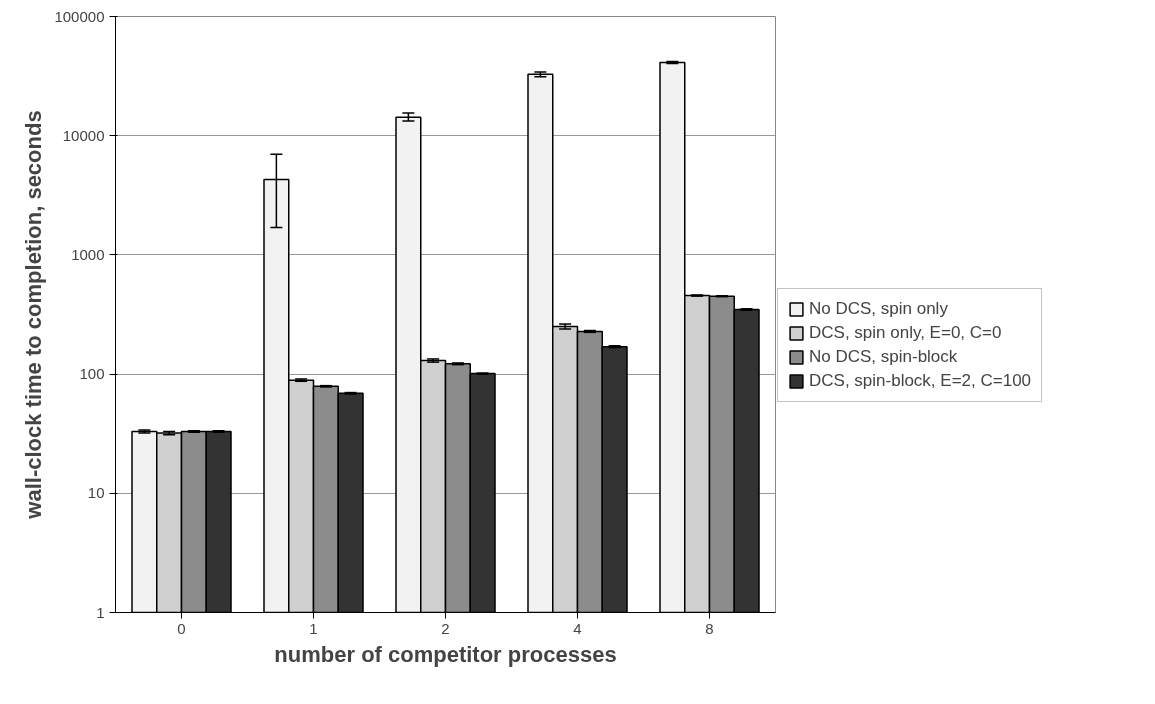 This screenshot has width=1155, height=704. I want to click on legend-label: No DCS, spin only, so click(878, 309).